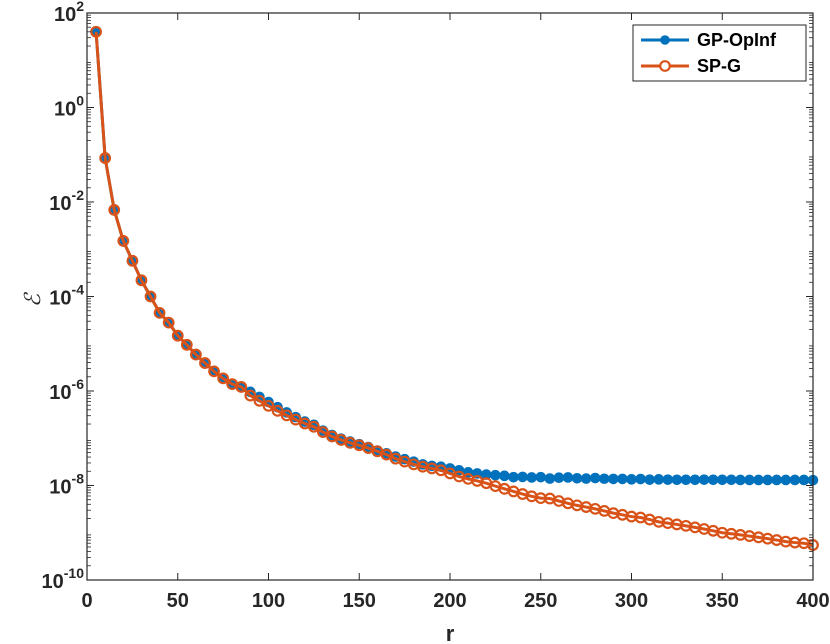  I want to click on x-tick-label: 400, so click(812, 601).